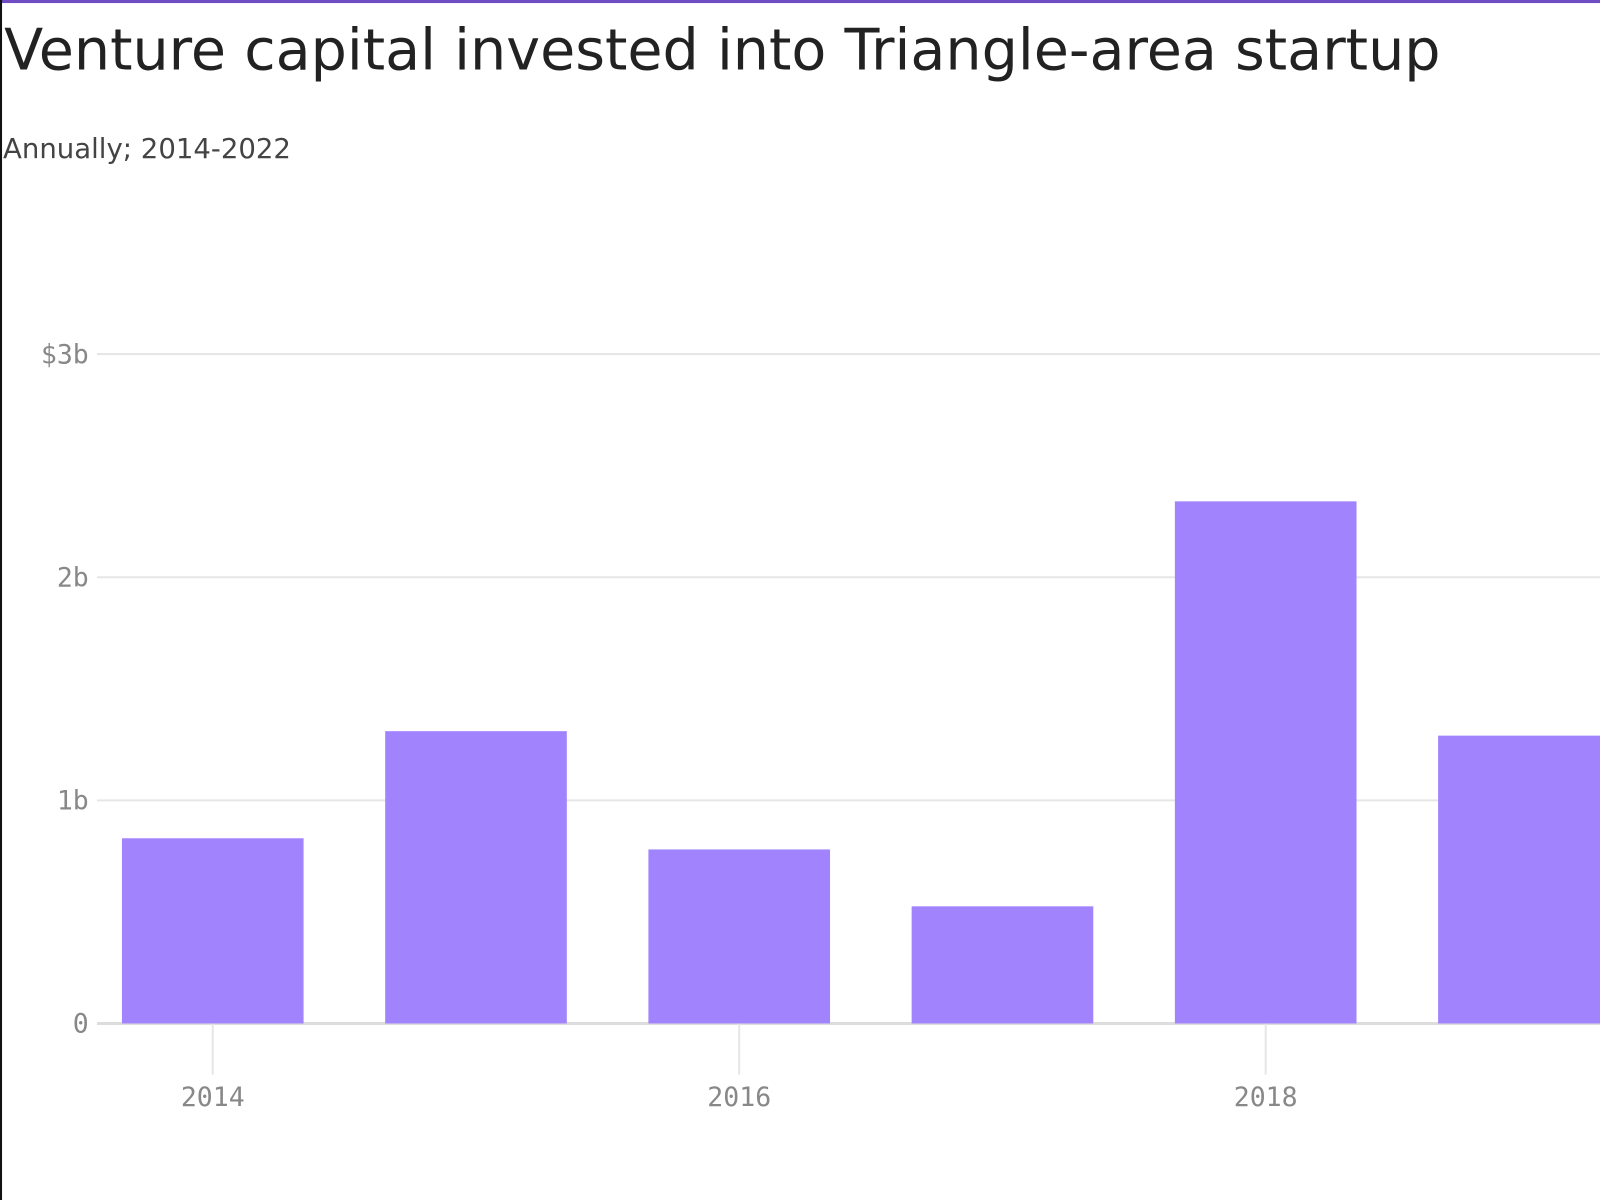 The height and width of the screenshot is (1200, 1600). I want to click on left-rule, so click(1, 600).